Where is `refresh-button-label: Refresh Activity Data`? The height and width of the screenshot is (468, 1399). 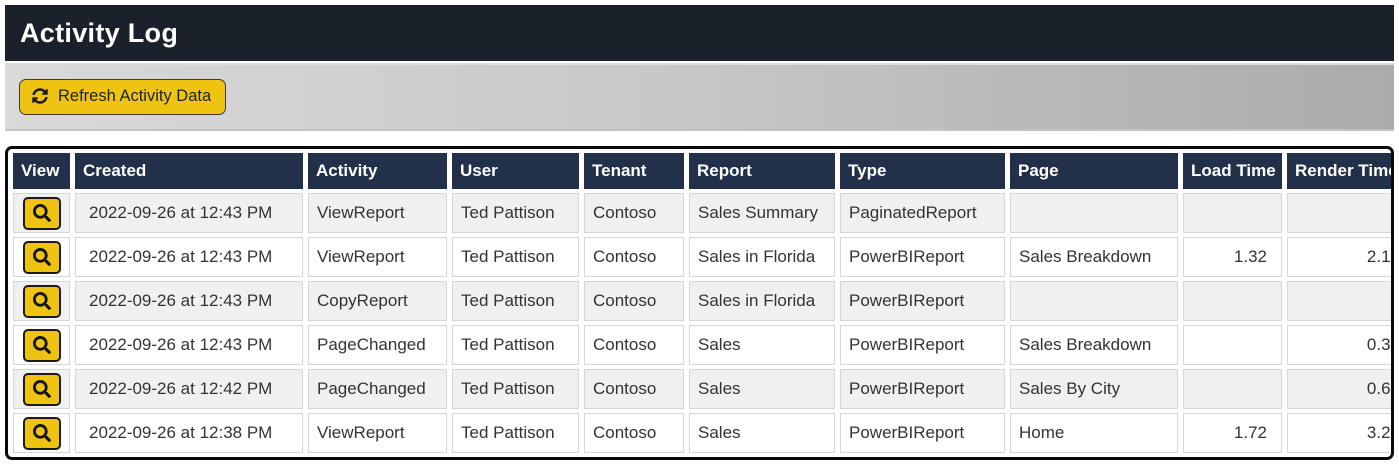 refresh-button-label: Refresh Activity Data is located at coordinates (135, 96).